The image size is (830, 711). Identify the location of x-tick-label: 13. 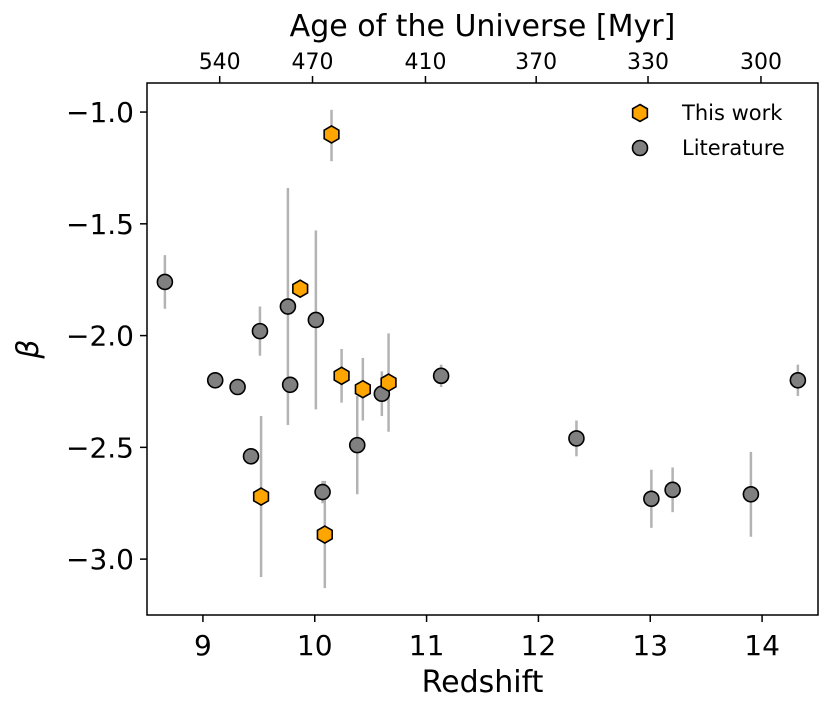
(650, 645).